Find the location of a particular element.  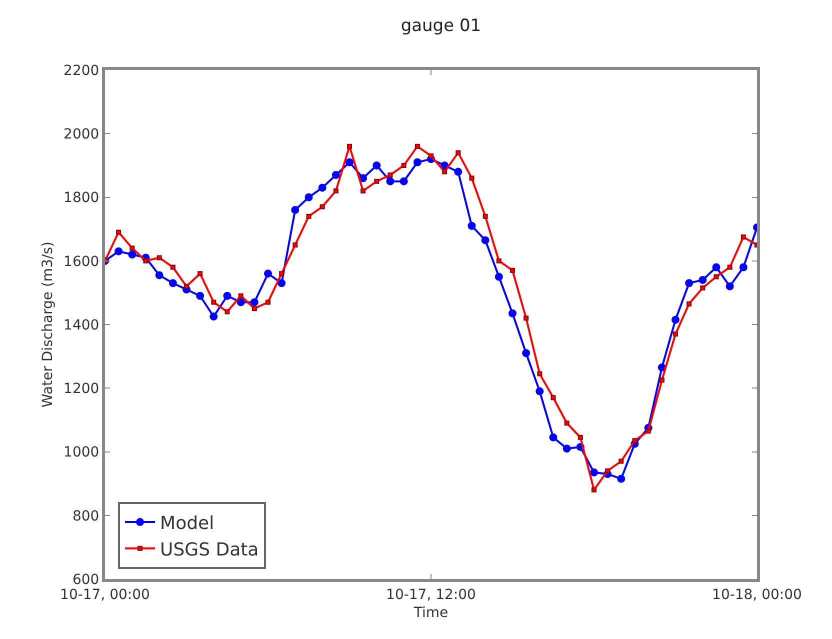

y-tick-label: 1600 is located at coordinates (82, 262).